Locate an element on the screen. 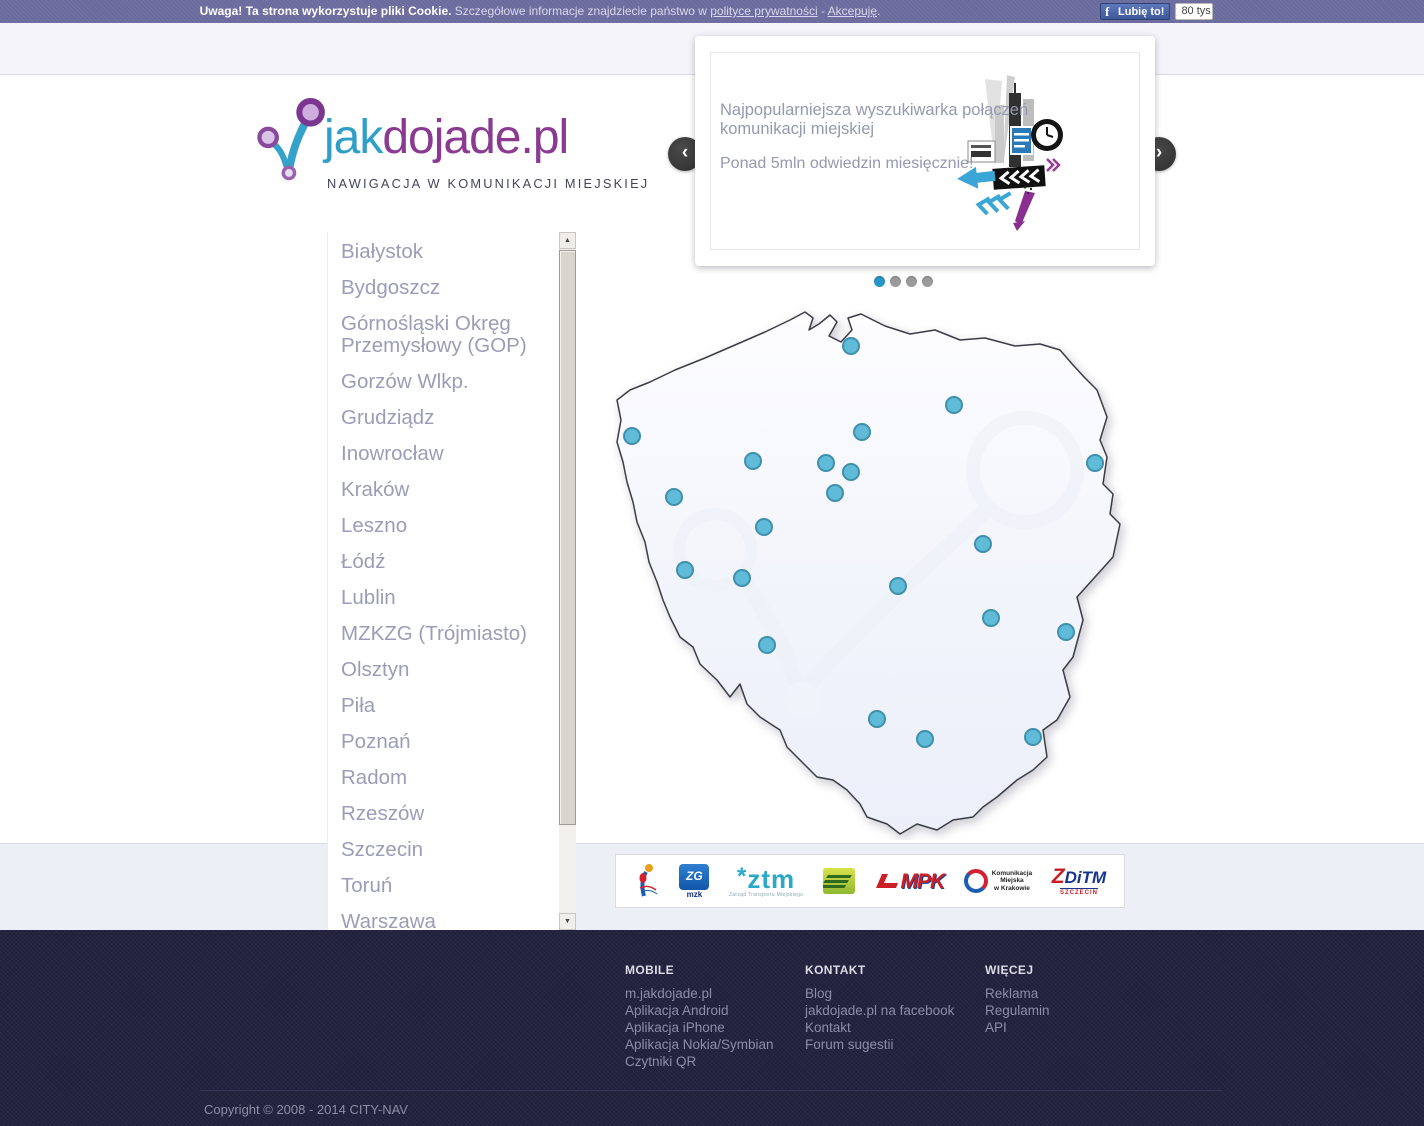 The width and height of the screenshot is (1424, 1126). carousel-dots is located at coordinates (906, 281).